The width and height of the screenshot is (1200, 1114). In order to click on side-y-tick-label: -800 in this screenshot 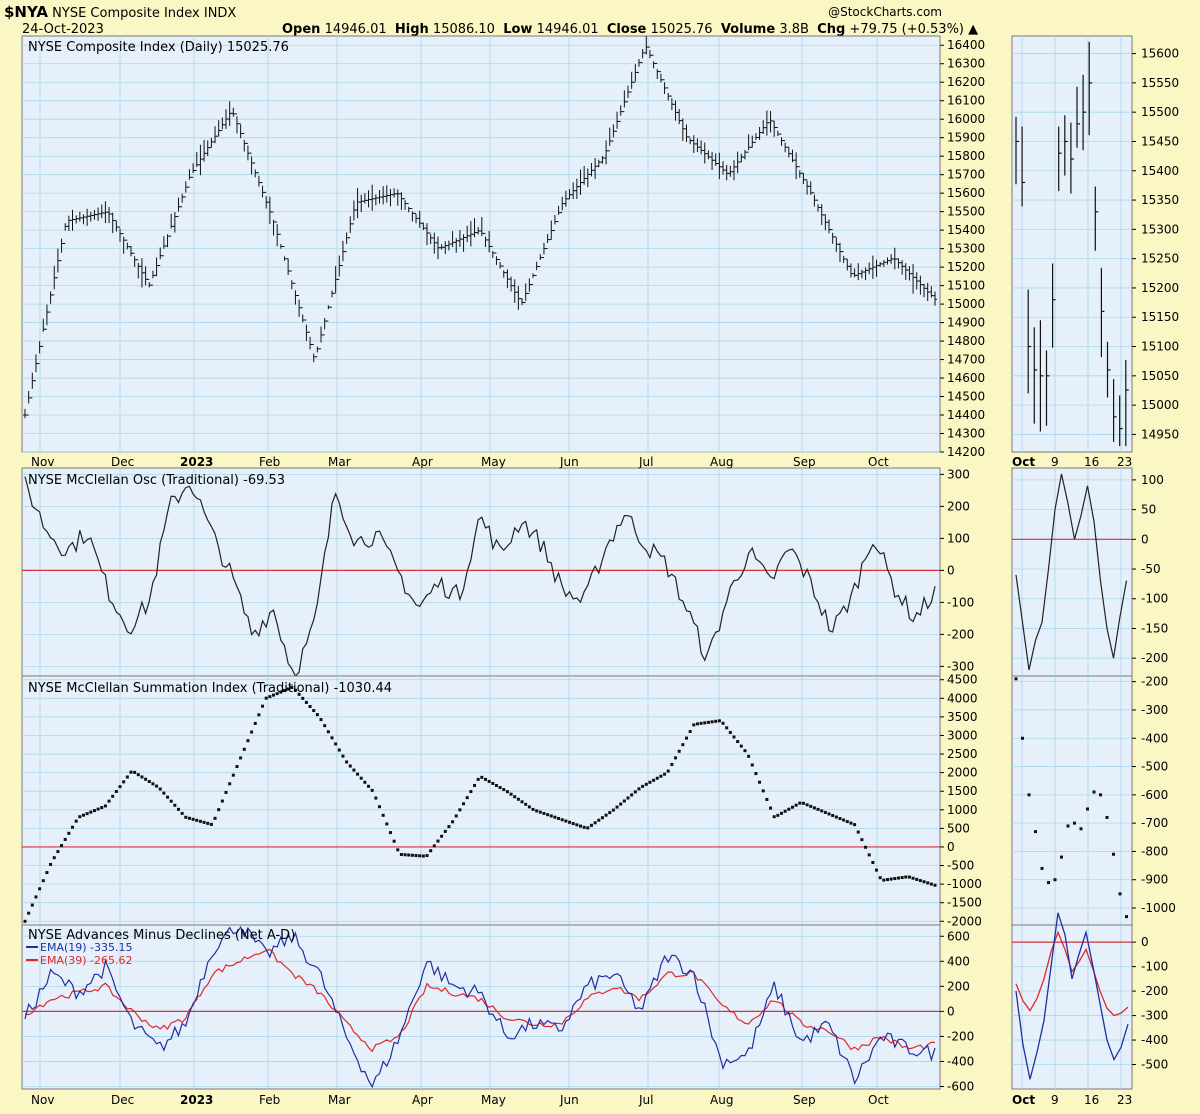, I will do `click(1154, 851)`.